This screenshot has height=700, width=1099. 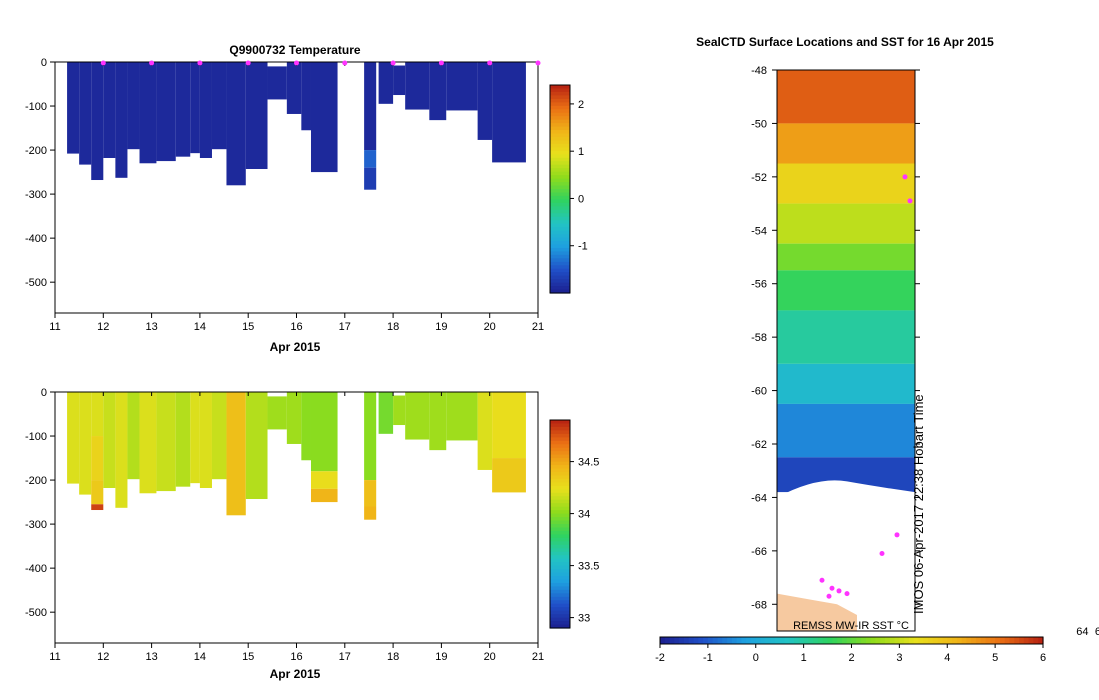 I want to click on lat-tick-label: -60, so click(x=759, y=392).